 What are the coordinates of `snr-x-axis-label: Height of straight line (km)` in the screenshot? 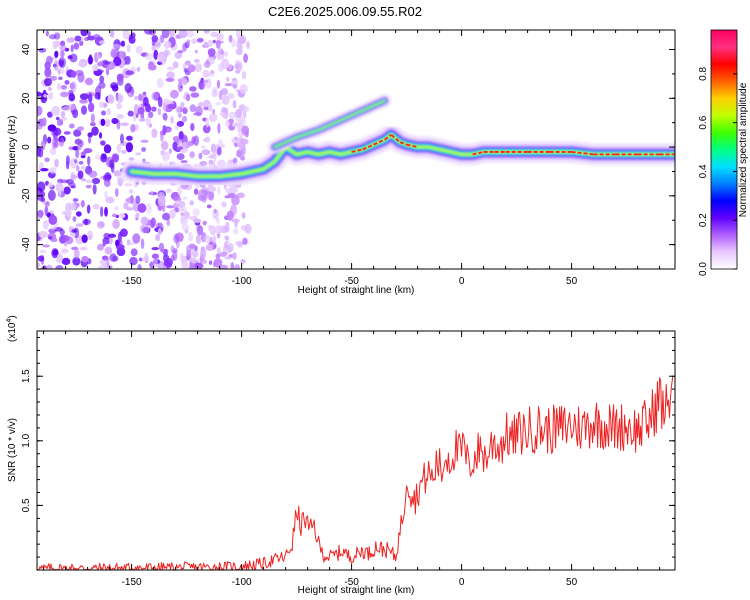 It's located at (356, 590).